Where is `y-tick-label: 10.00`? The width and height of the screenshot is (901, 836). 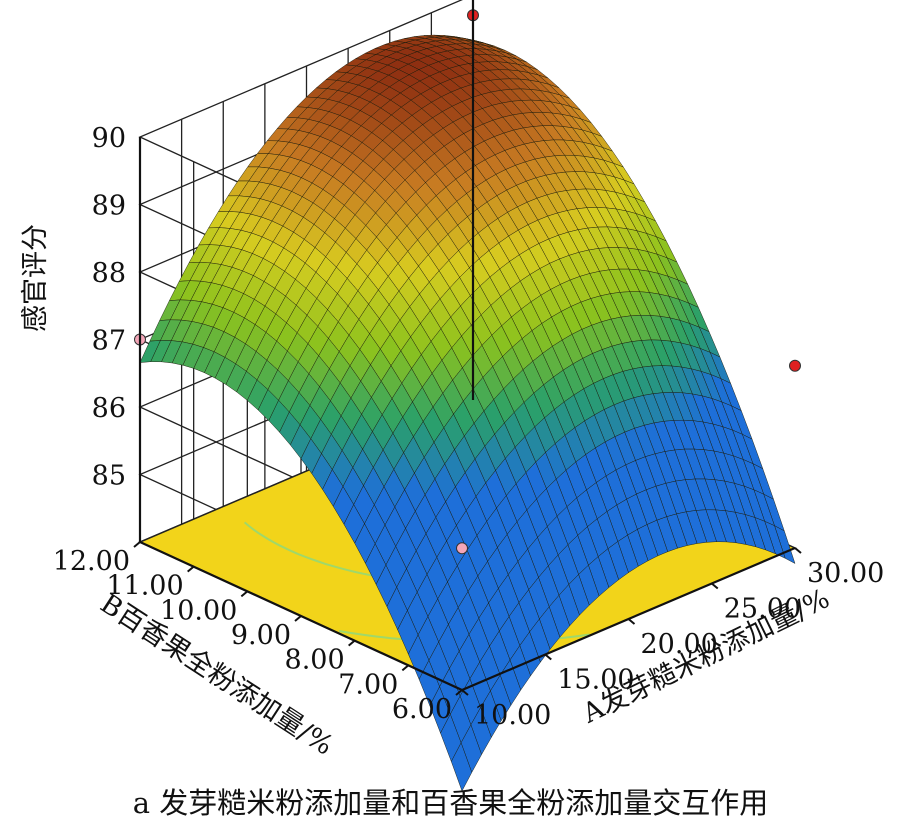 y-tick-label: 10.00 is located at coordinates (198, 610).